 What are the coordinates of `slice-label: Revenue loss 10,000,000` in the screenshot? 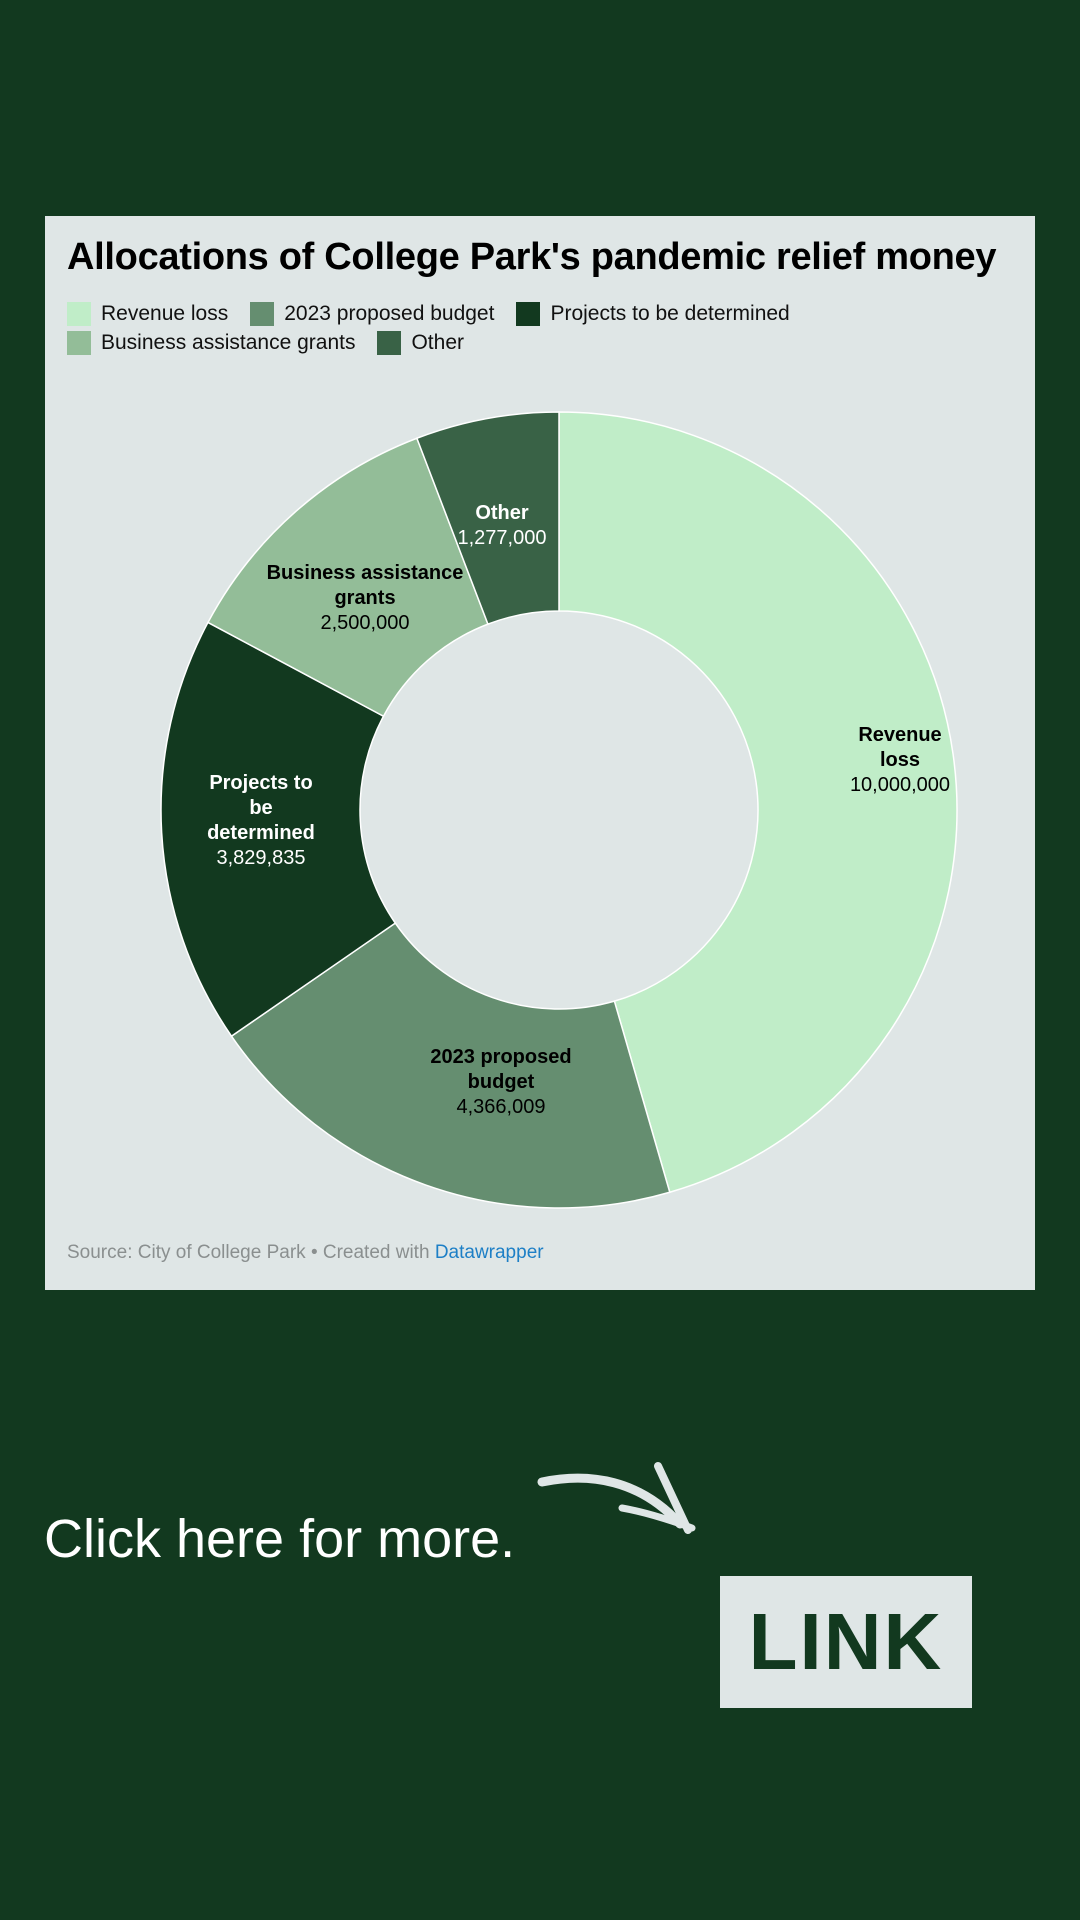 It's located at (900, 760).